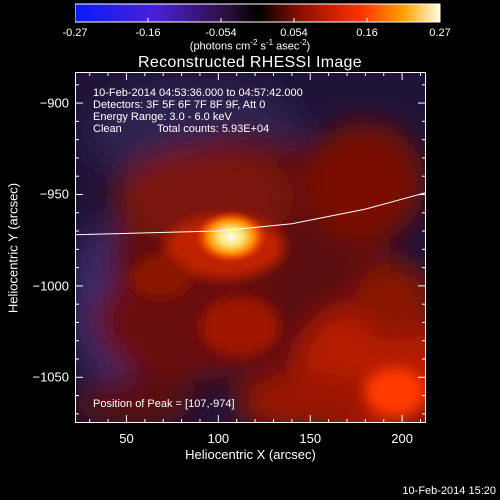  What do you see at coordinates (13, 248) in the screenshot?
I see `y-axis-label: Heliocentric Y (arcsec)` at bounding box center [13, 248].